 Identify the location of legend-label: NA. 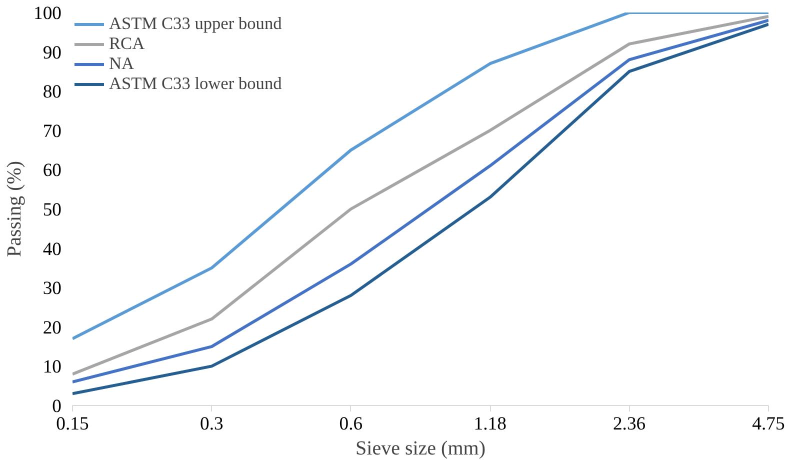
(121, 64).